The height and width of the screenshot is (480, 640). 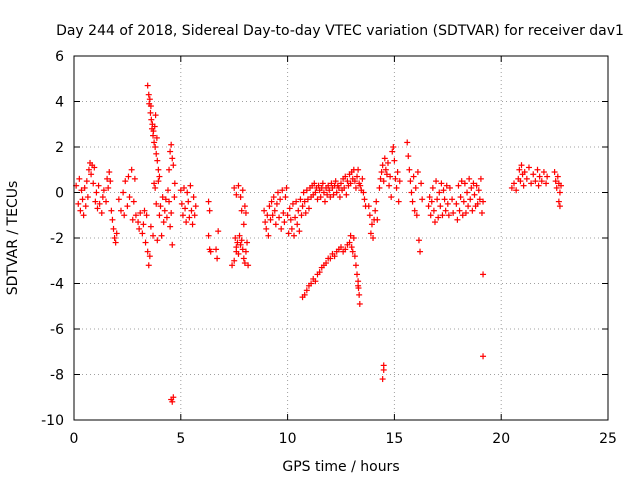 What do you see at coordinates (343, 439) in the screenshot?
I see `x-tick-labels: 0 5 10 15 20 25` at bounding box center [343, 439].